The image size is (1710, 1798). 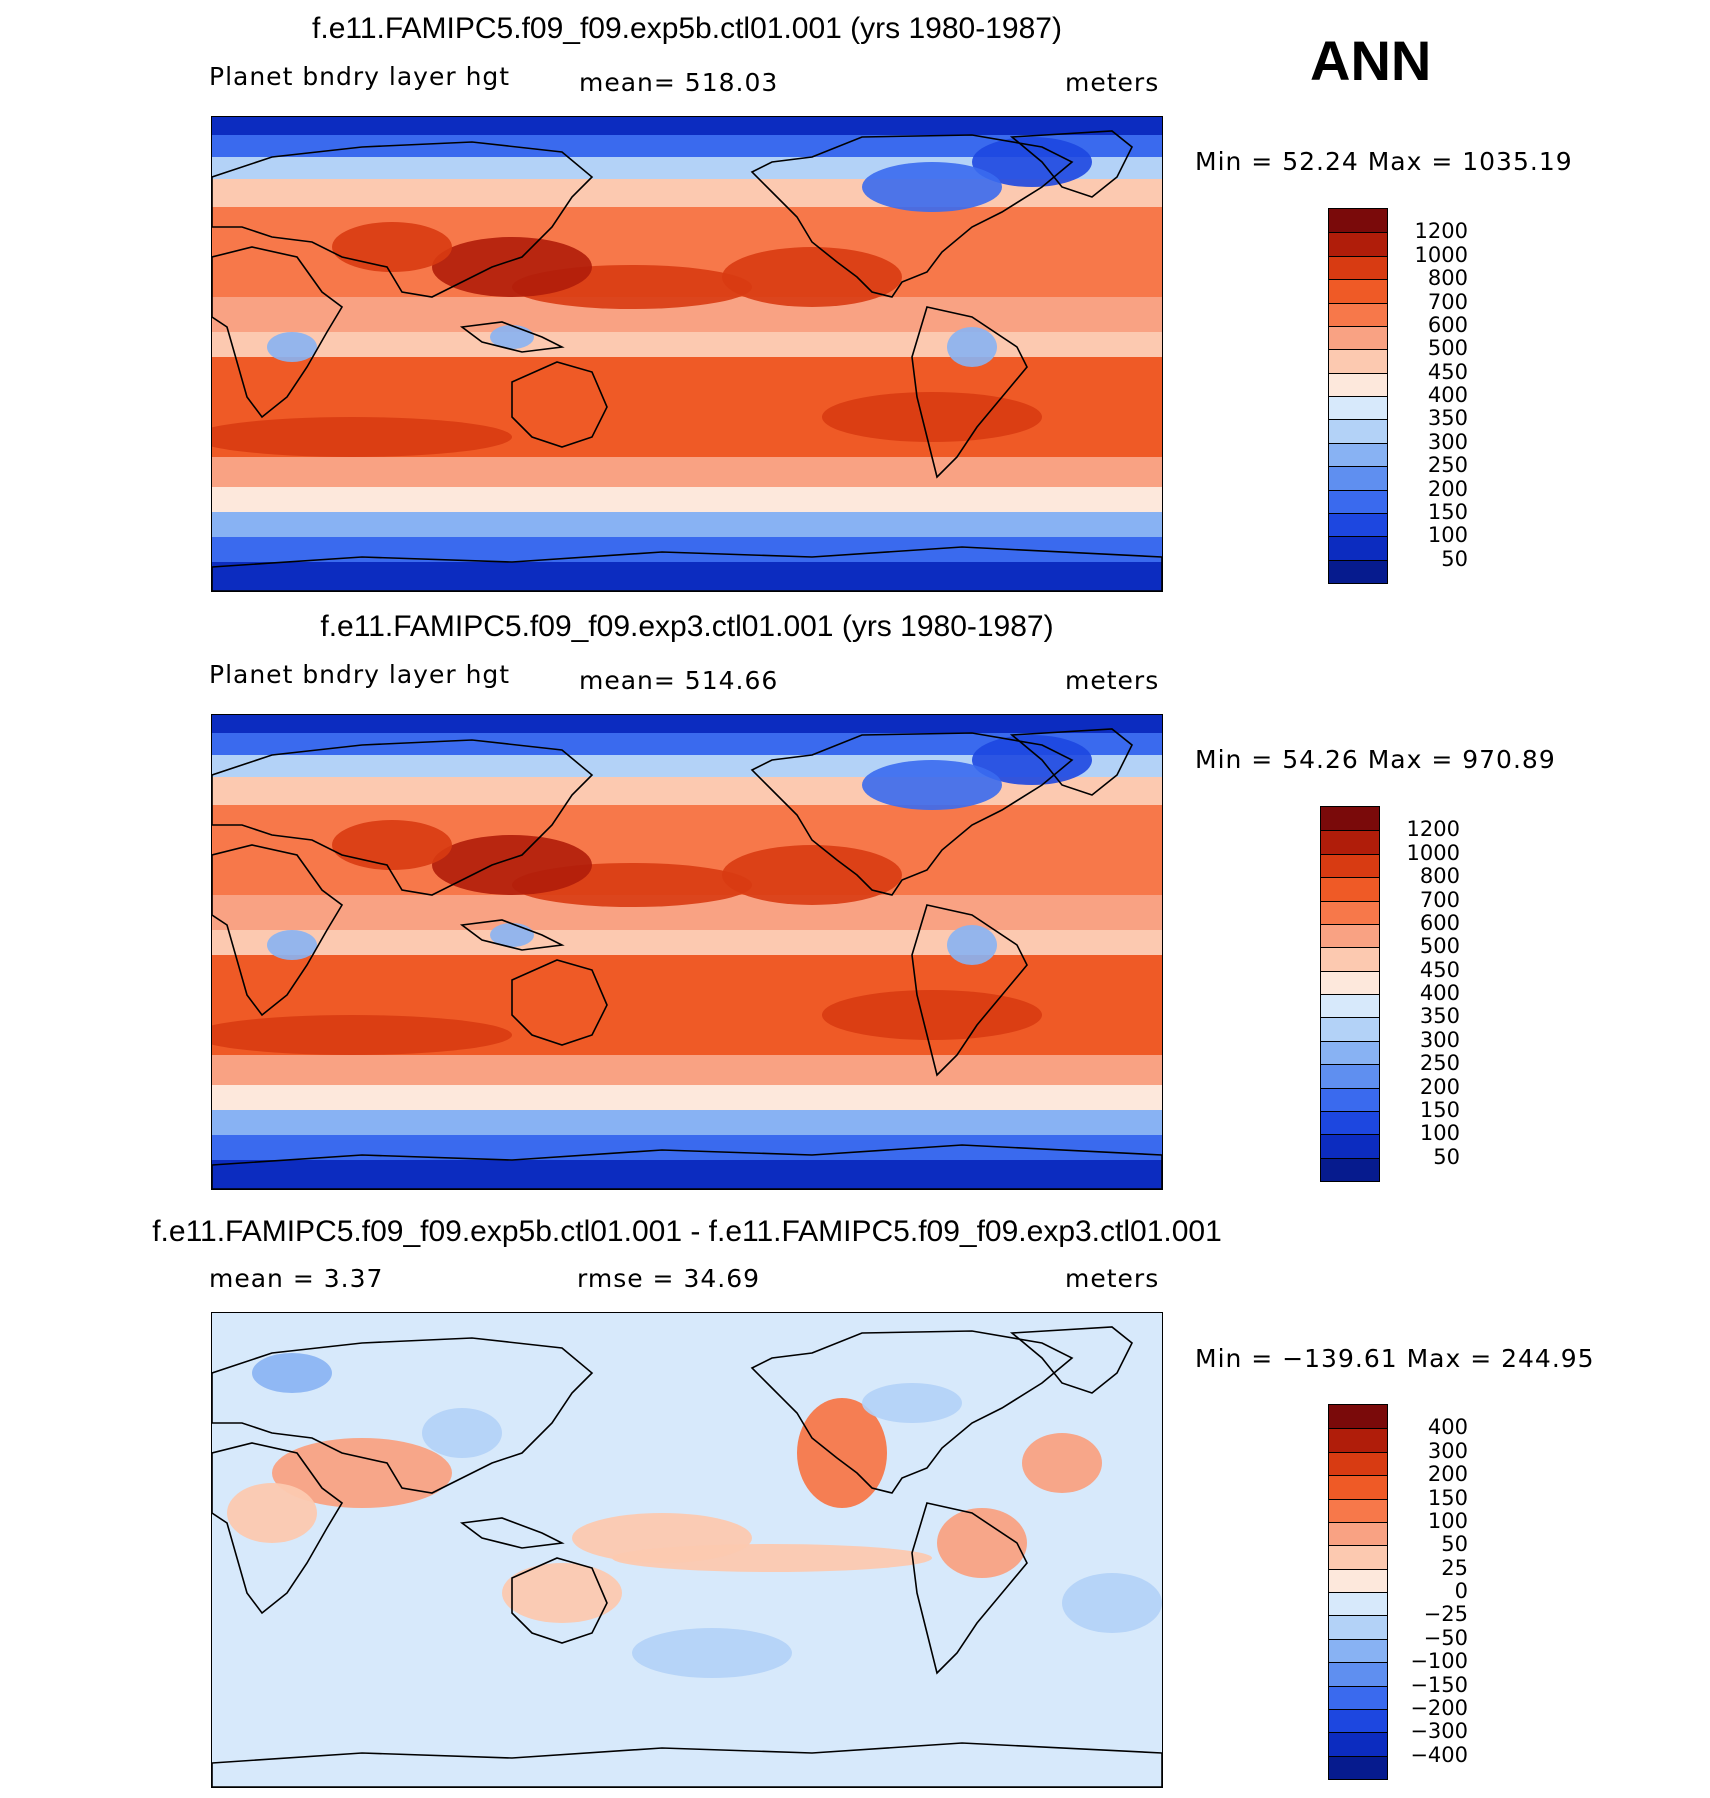 What do you see at coordinates (1439, 1707) in the screenshot?
I see `colorbar-label: −200` at bounding box center [1439, 1707].